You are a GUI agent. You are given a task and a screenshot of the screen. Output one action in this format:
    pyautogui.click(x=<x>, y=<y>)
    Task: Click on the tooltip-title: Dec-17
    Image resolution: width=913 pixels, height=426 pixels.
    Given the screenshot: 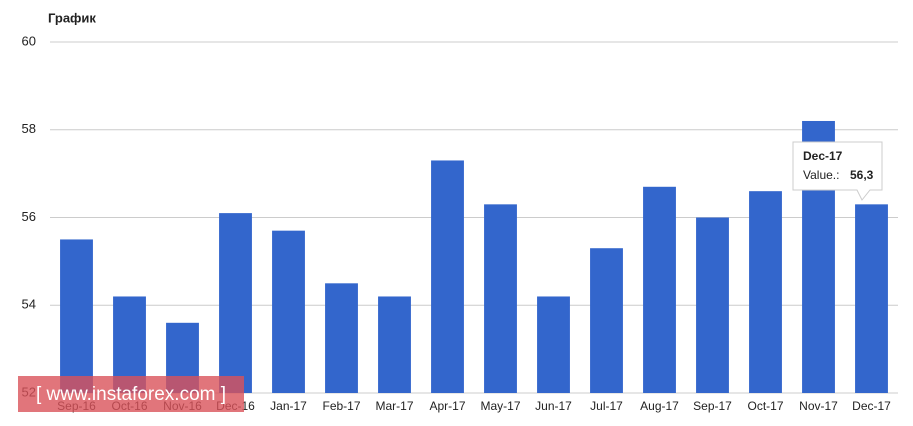 What is the action you would take?
    pyautogui.click(x=823, y=156)
    